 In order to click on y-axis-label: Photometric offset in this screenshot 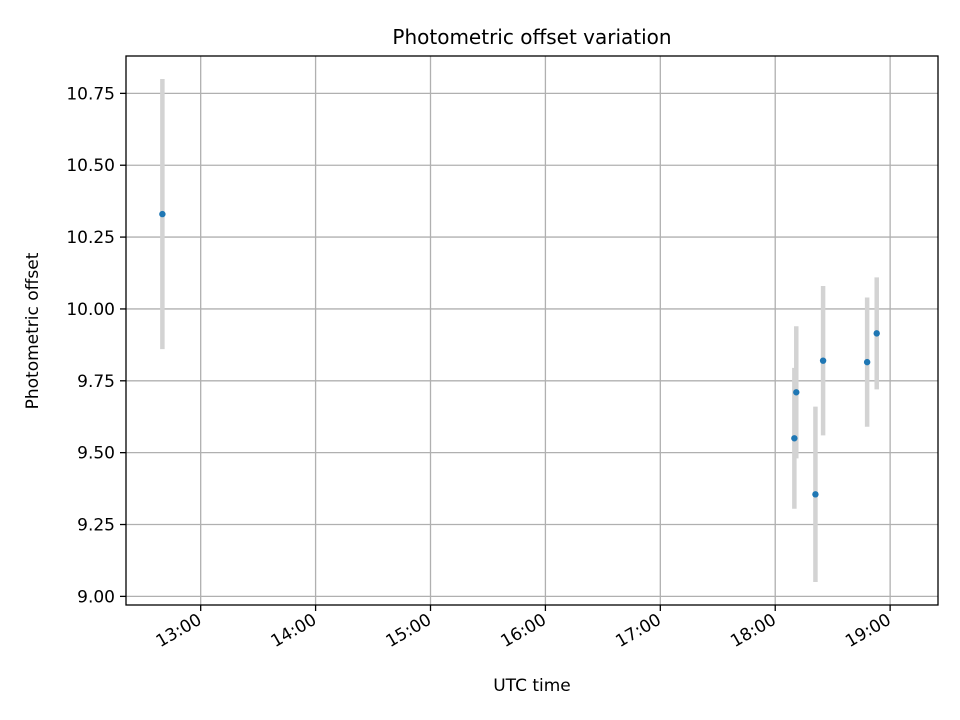, I will do `click(33, 330)`.